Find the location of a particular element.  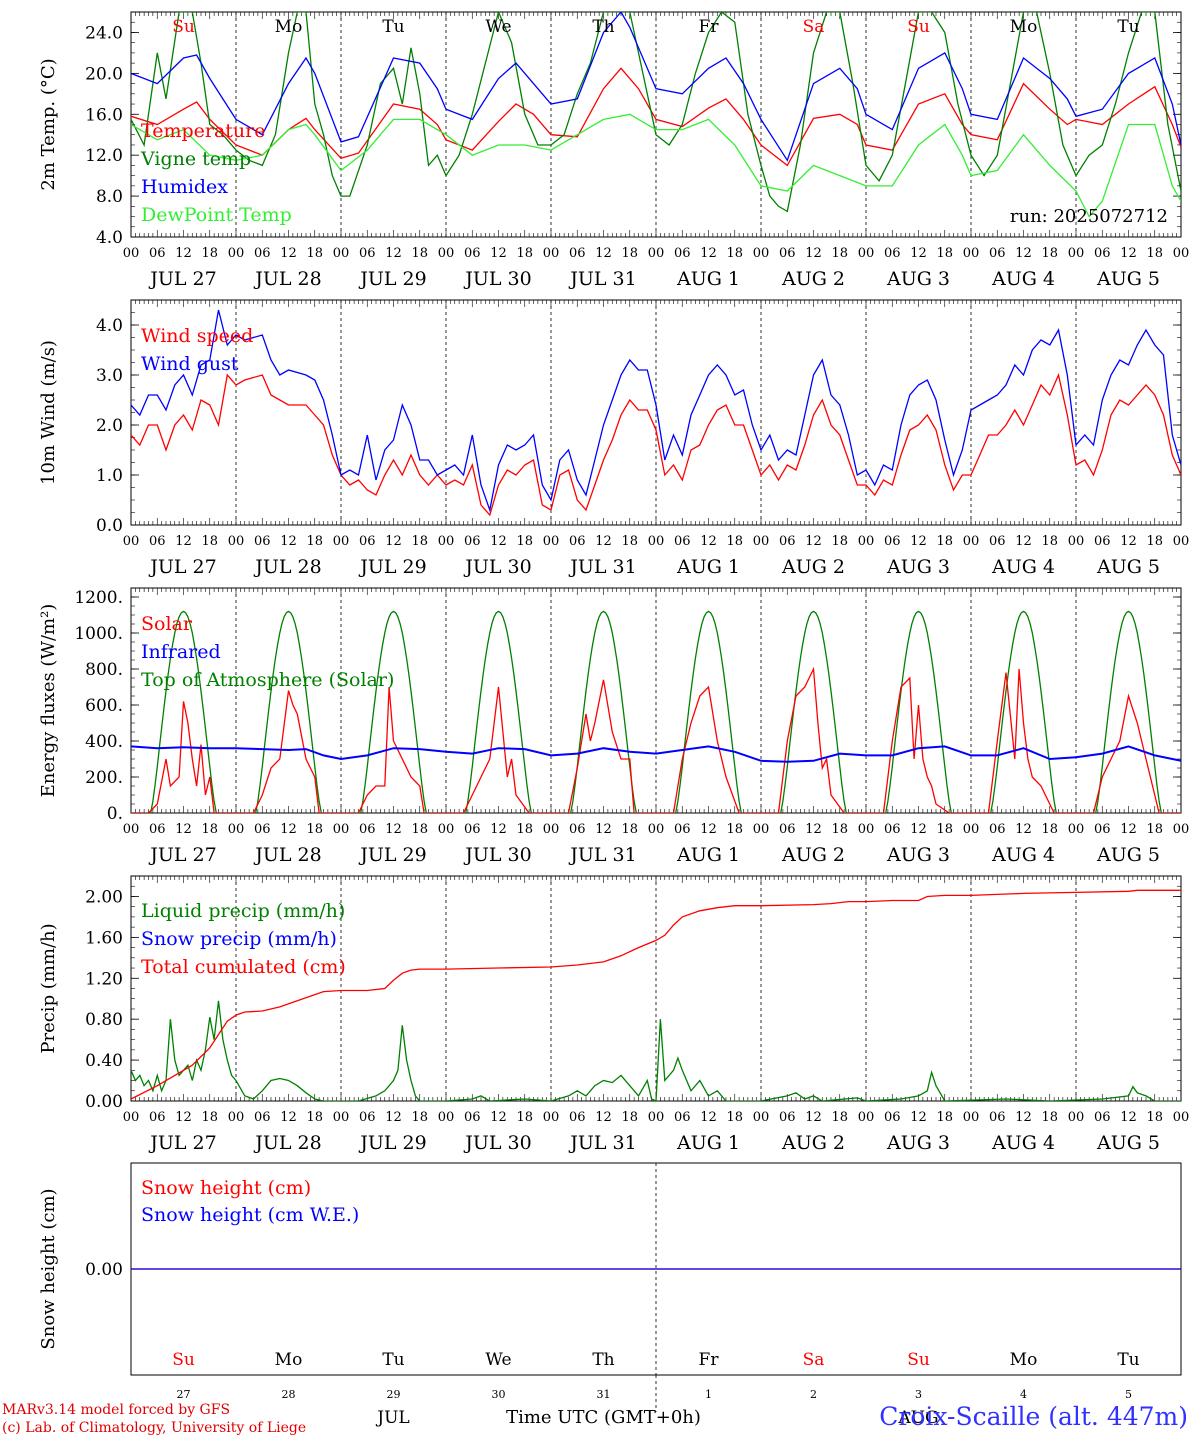

legend-entry: Top of Atmosphere (Solar) is located at coordinates (267, 680).